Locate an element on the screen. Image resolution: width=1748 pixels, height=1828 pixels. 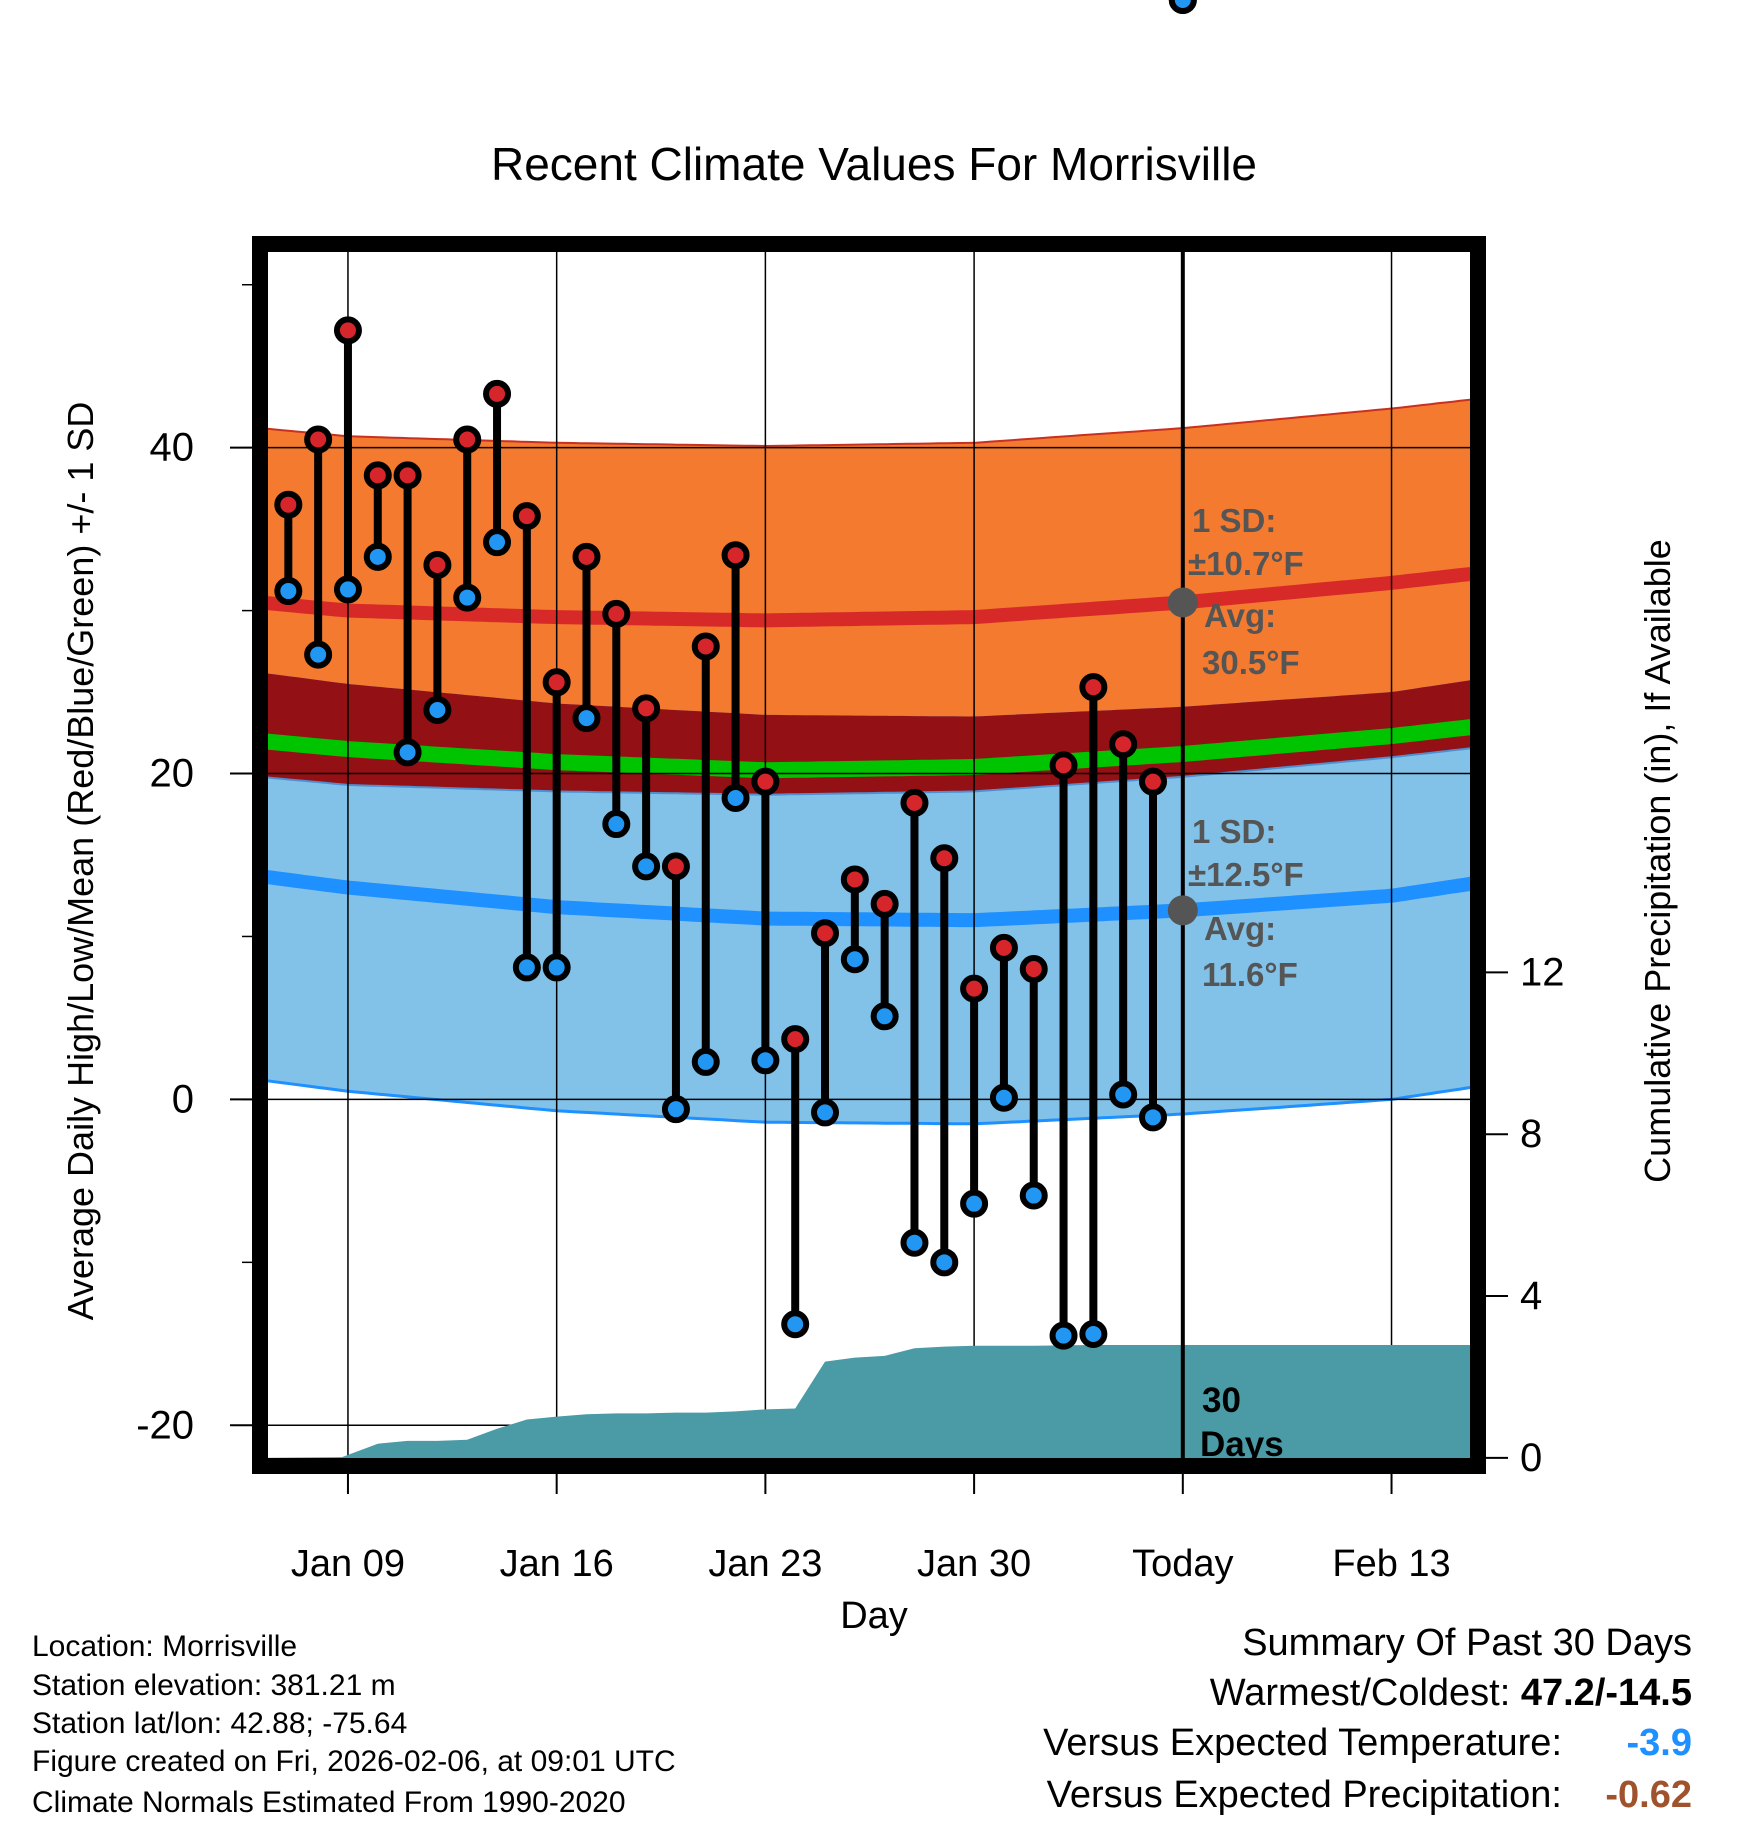
y2-tick-label: 8 is located at coordinates (1531, 1134).